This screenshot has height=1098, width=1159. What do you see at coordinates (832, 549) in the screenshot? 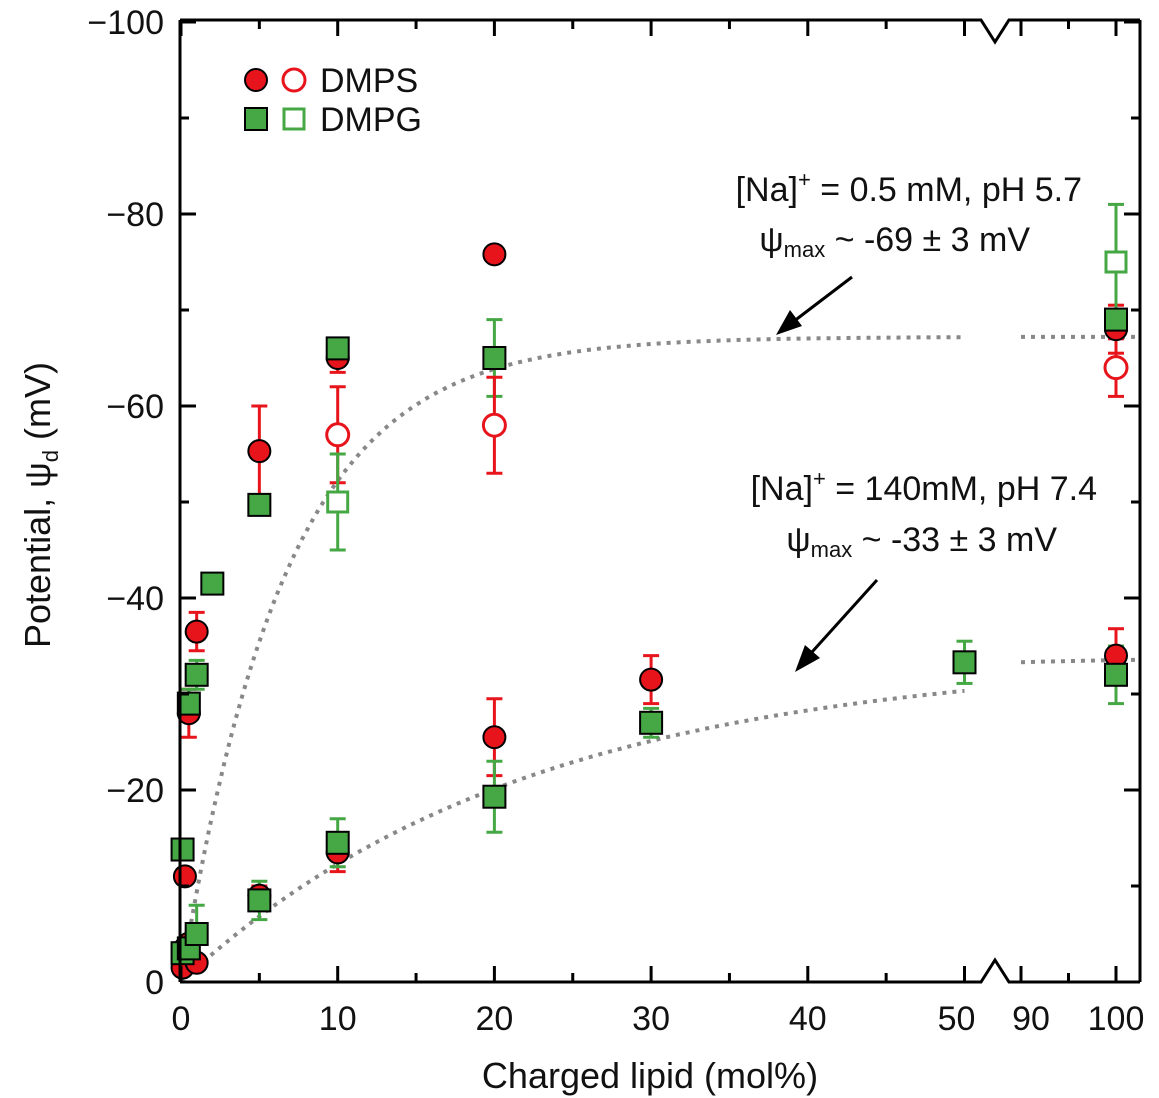
I see `annotation-high-salt-sub: max` at bounding box center [832, 549].